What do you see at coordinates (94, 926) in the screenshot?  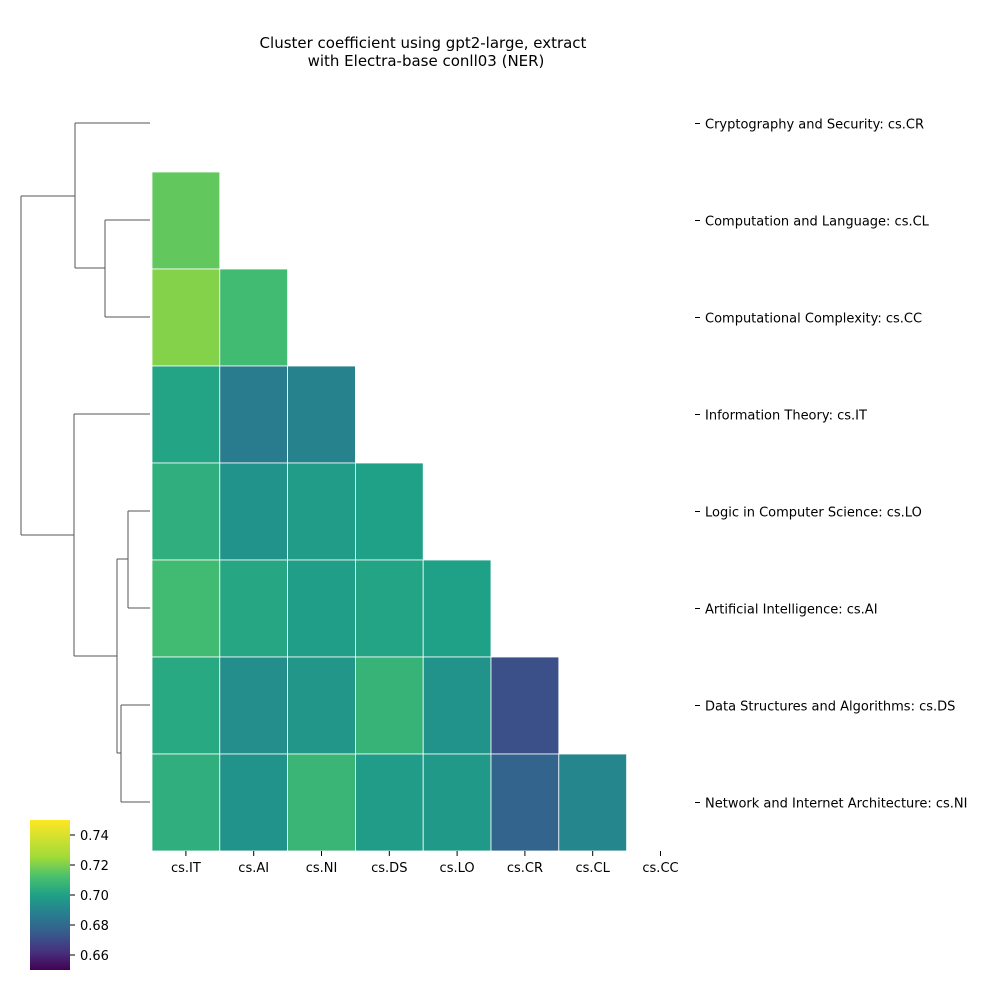 I see `colorbar-tick-label: 0.68` at bounding box center [94, 926].